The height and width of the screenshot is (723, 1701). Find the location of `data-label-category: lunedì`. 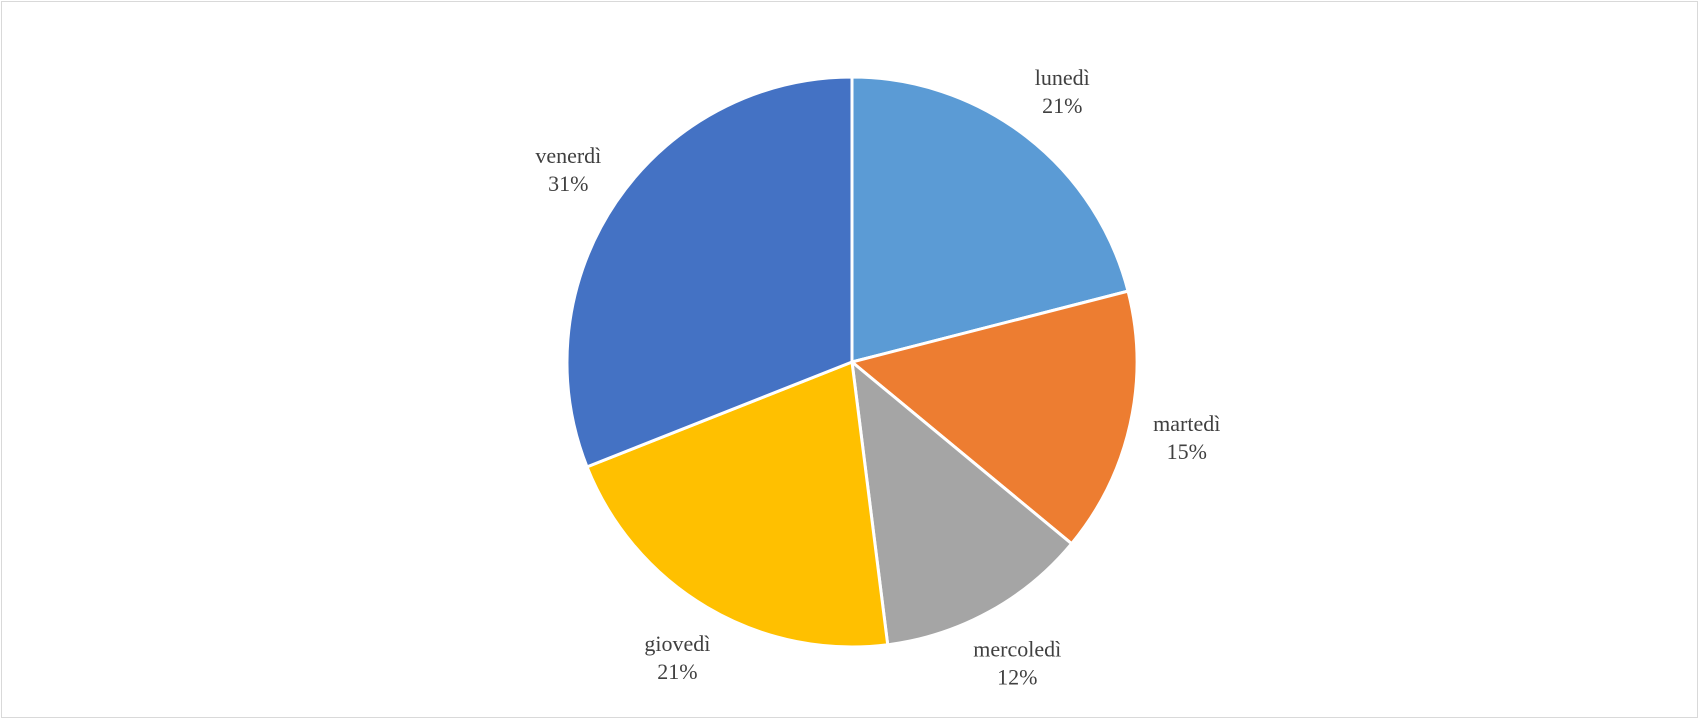

data-label-category: lunedì is located at coordinates (1062, 77).